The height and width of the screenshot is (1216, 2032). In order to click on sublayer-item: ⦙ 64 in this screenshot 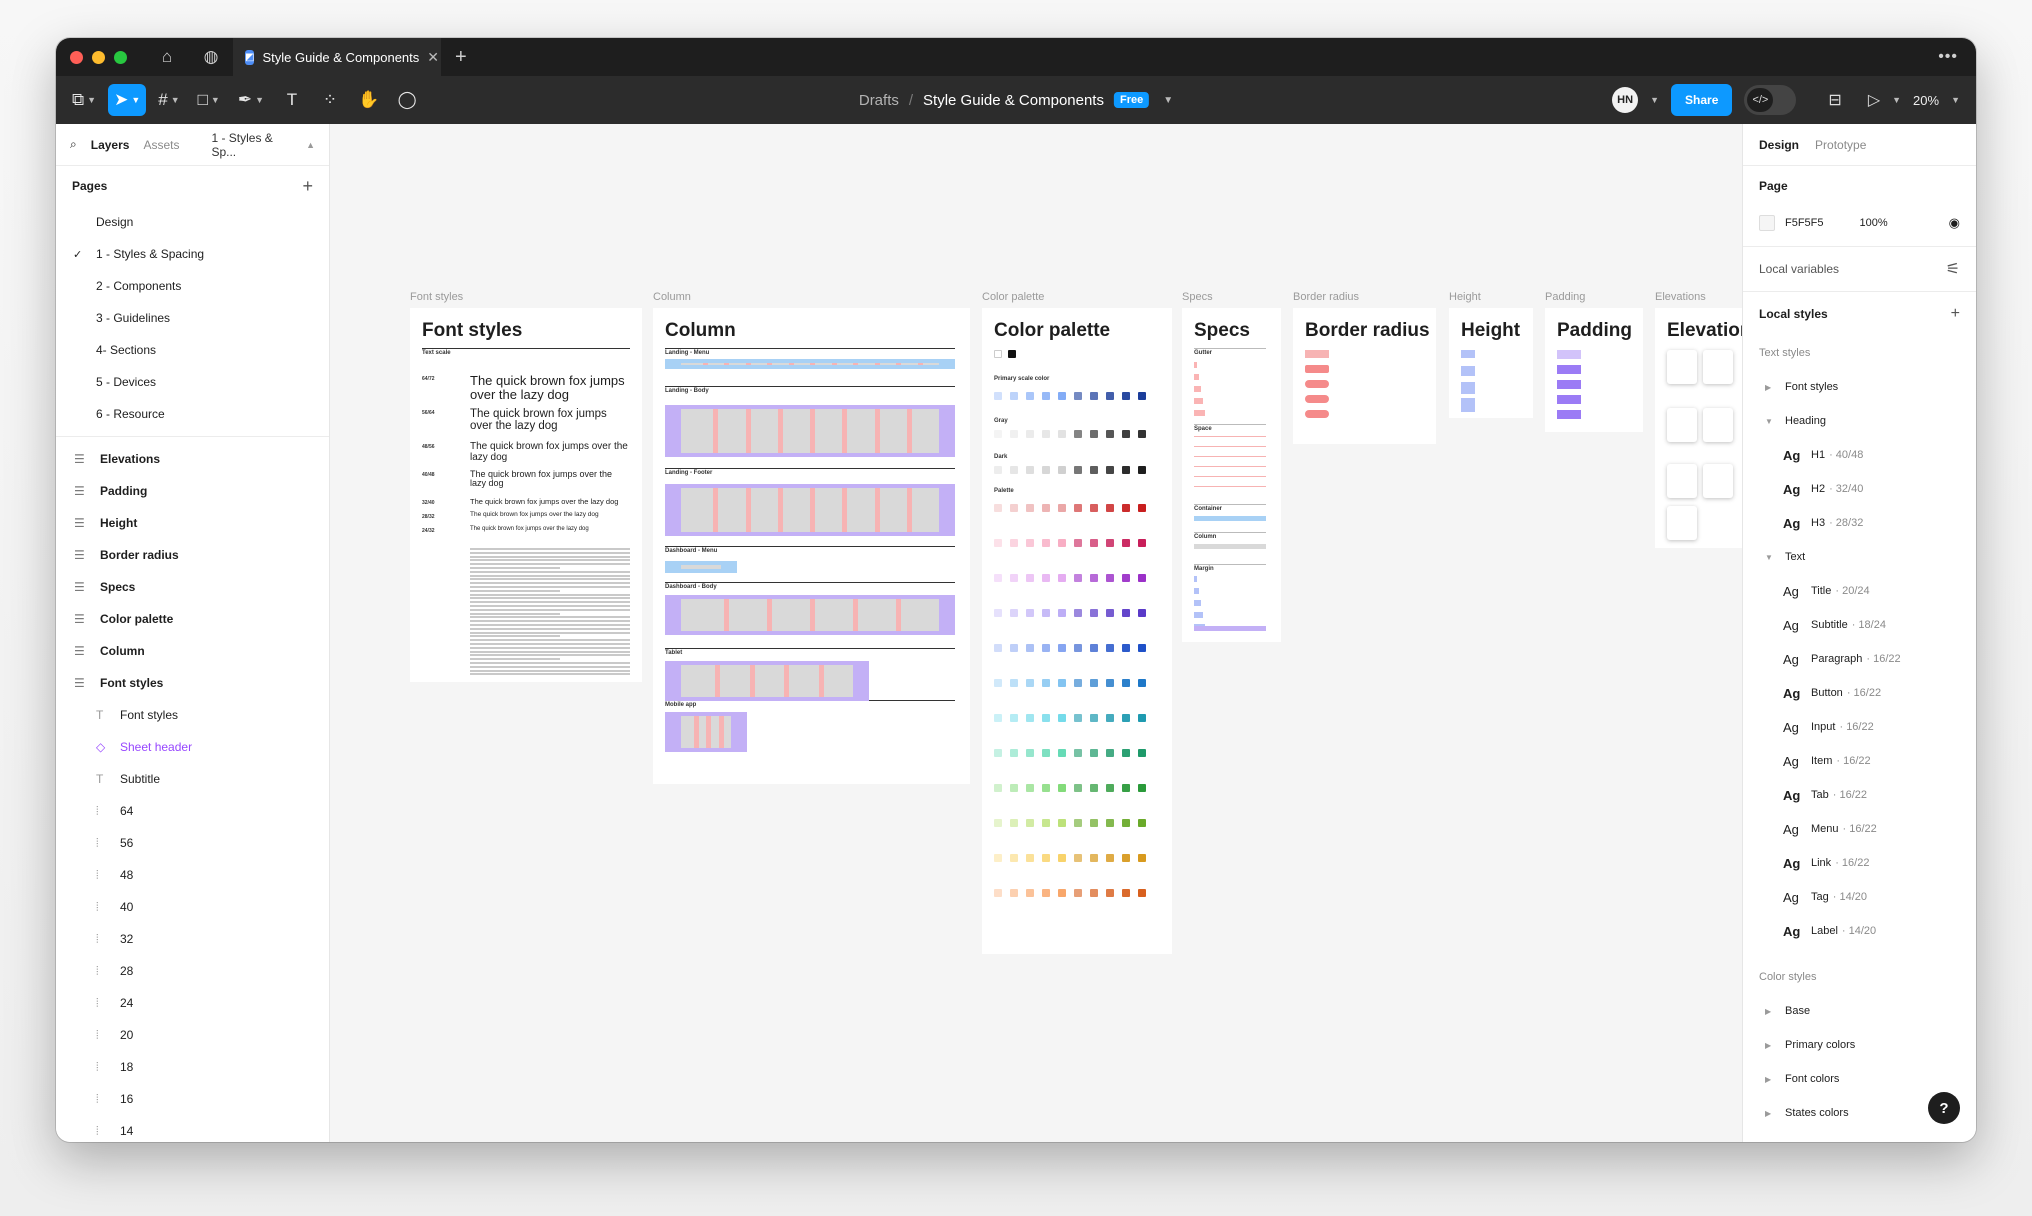, I will do `click(192, 811)`.